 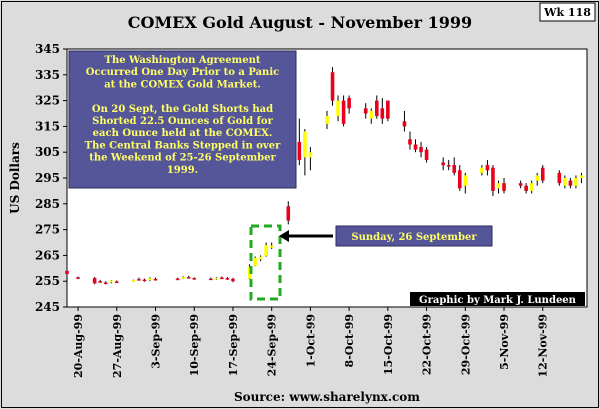 I want to click on pointer-arrowhead, so click(x=284, y=236).